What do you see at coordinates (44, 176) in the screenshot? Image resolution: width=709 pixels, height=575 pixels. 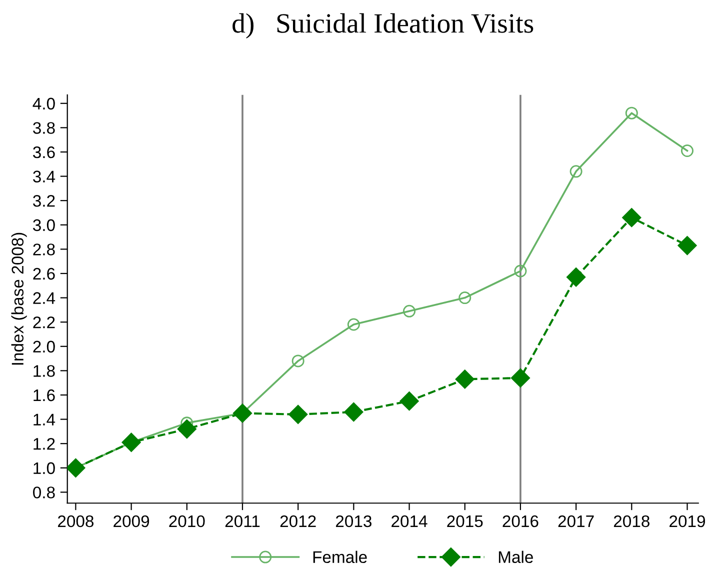 I see `y-tick-label: 3.4` at bounding box center [44, 176].